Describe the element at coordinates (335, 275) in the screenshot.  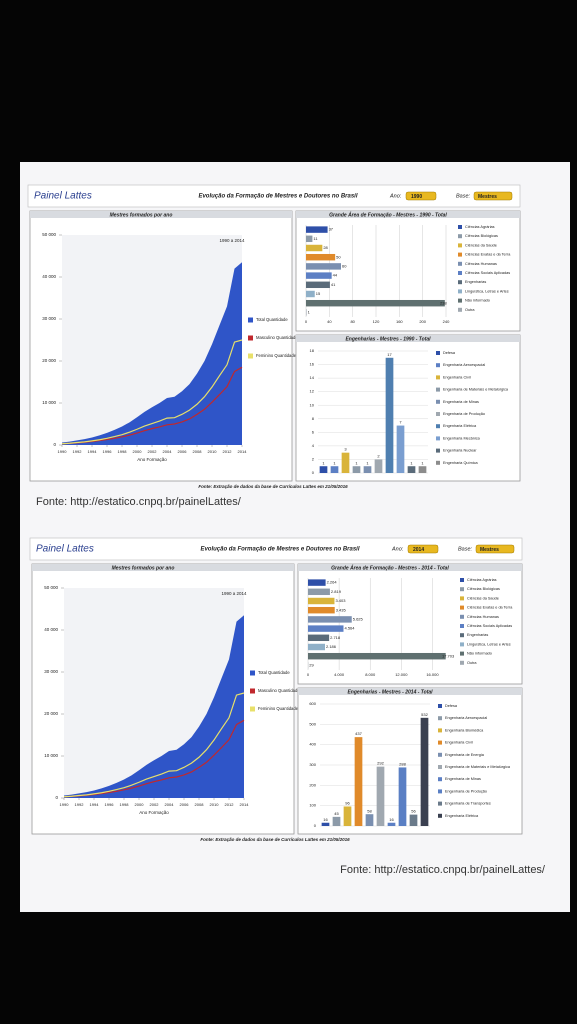
I see `value-label: 44` at that location.